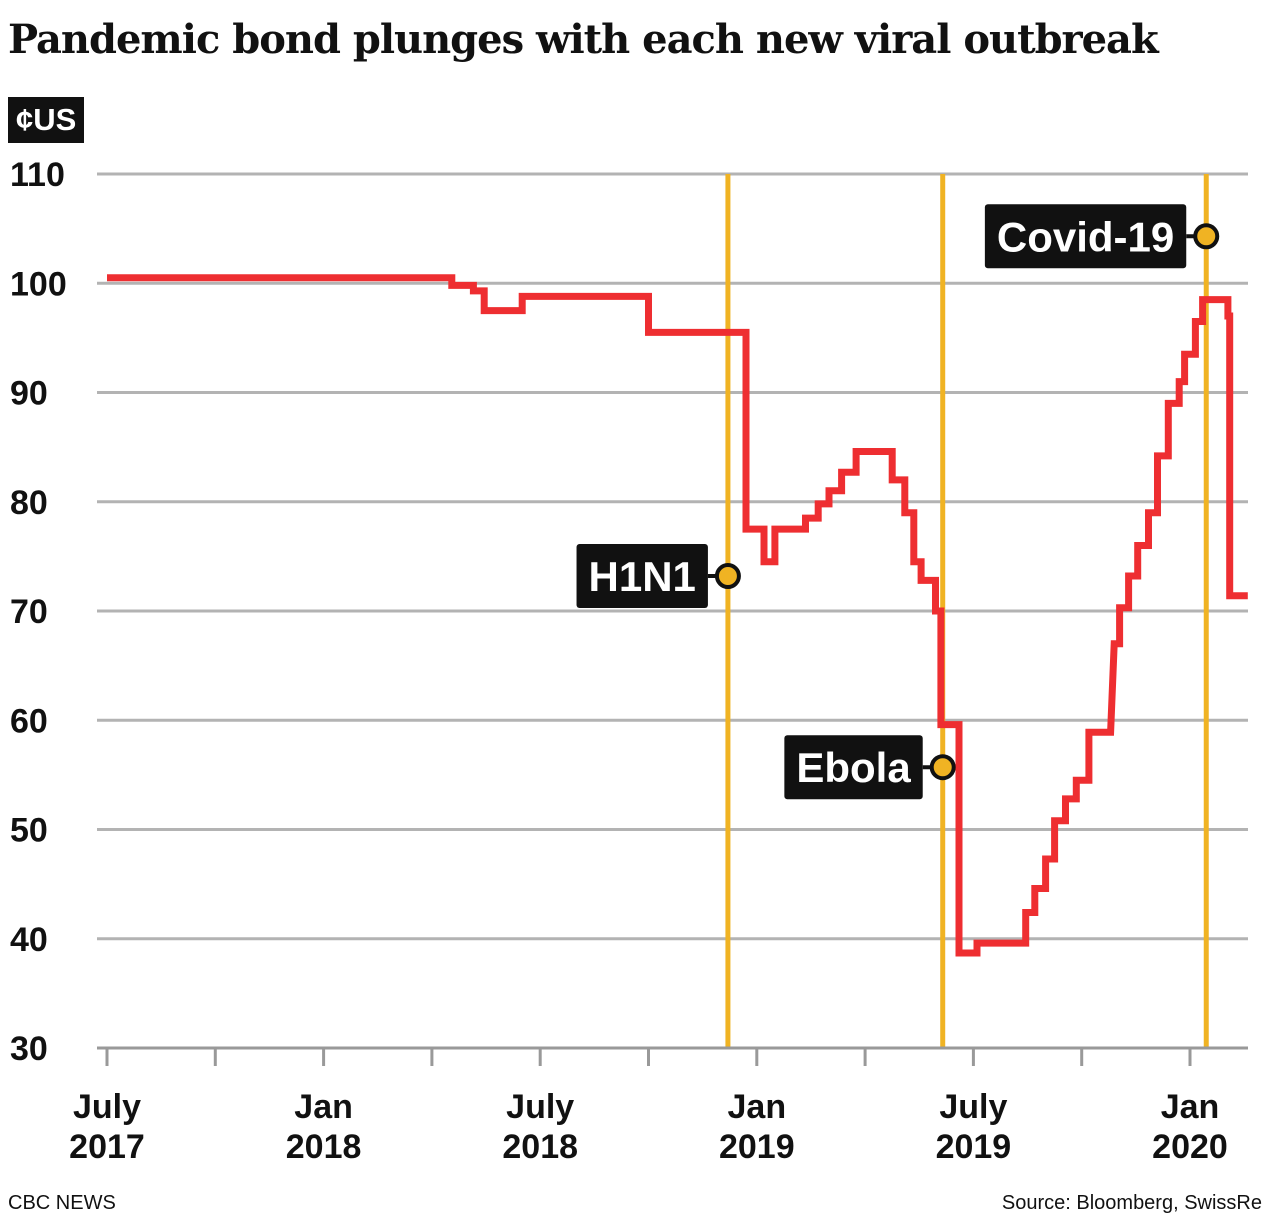 This screenshot has height=1229, width=1280. Describe the element at coordinates (38, 284) in the screenshot. I see `y-tick-label-100: 100` at that location.